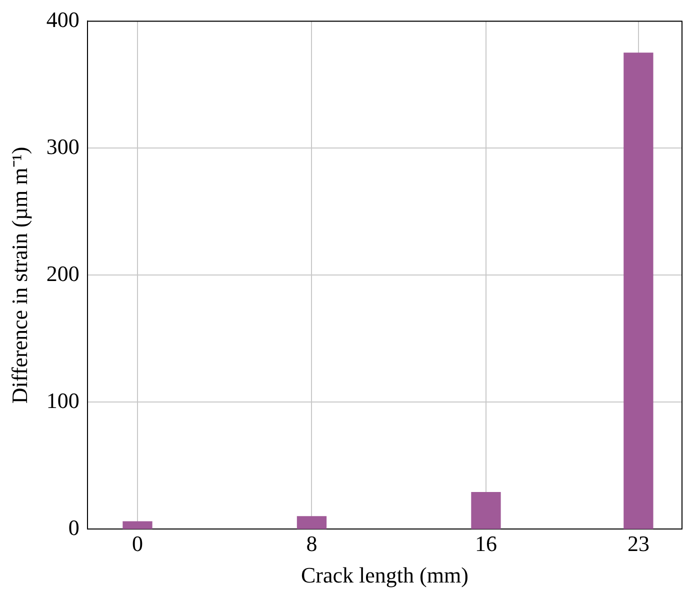 Image resolution: width=684 pixels, height=594 pixels. What do you see at coordinates (384, 575) in the screenshot?
I see `x-axis-title: Crack length (mm)` at bounding box center [384, 575].